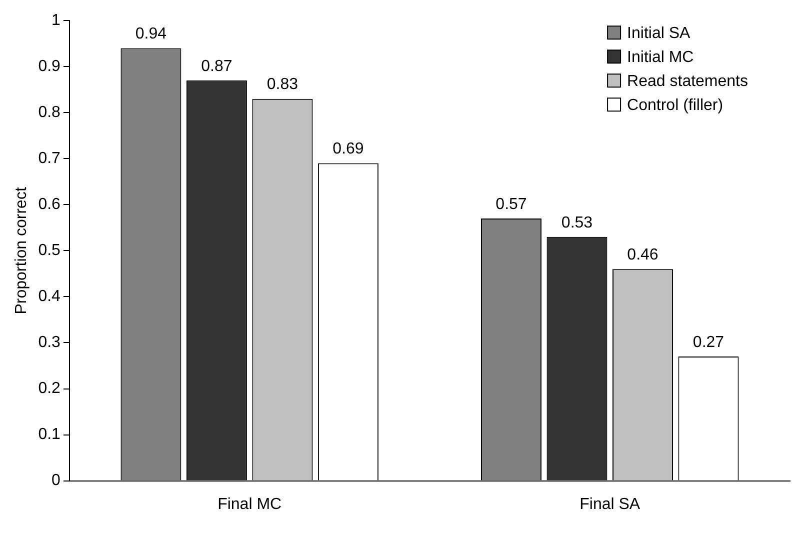 This screenshot has width=808, height=536. What do you see at coordinates (49, 297) in the screenshot?
I see `y-tick-label: 0.4` at bounding box center [49, 297].